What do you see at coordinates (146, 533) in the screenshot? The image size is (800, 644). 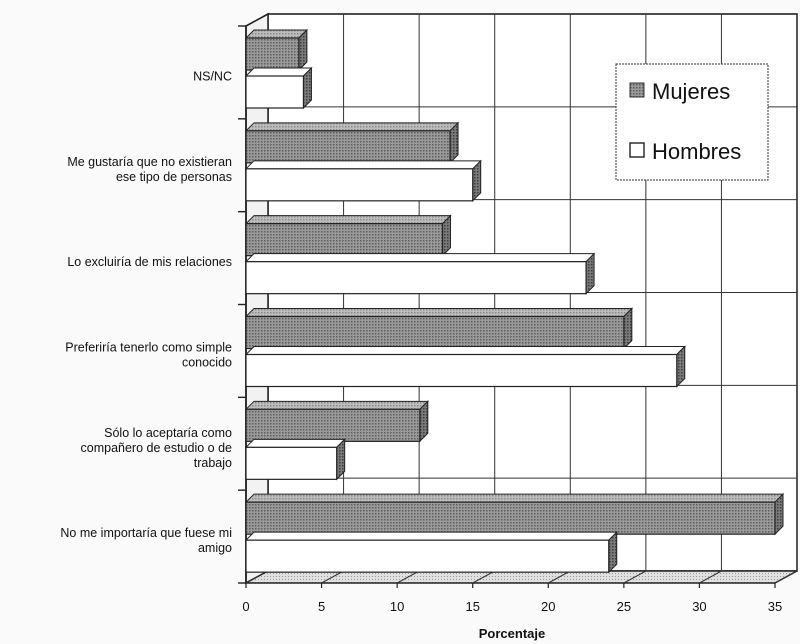 I see `category-label-line: No me importaría que fuese mi` at bounding box center [146, 533].